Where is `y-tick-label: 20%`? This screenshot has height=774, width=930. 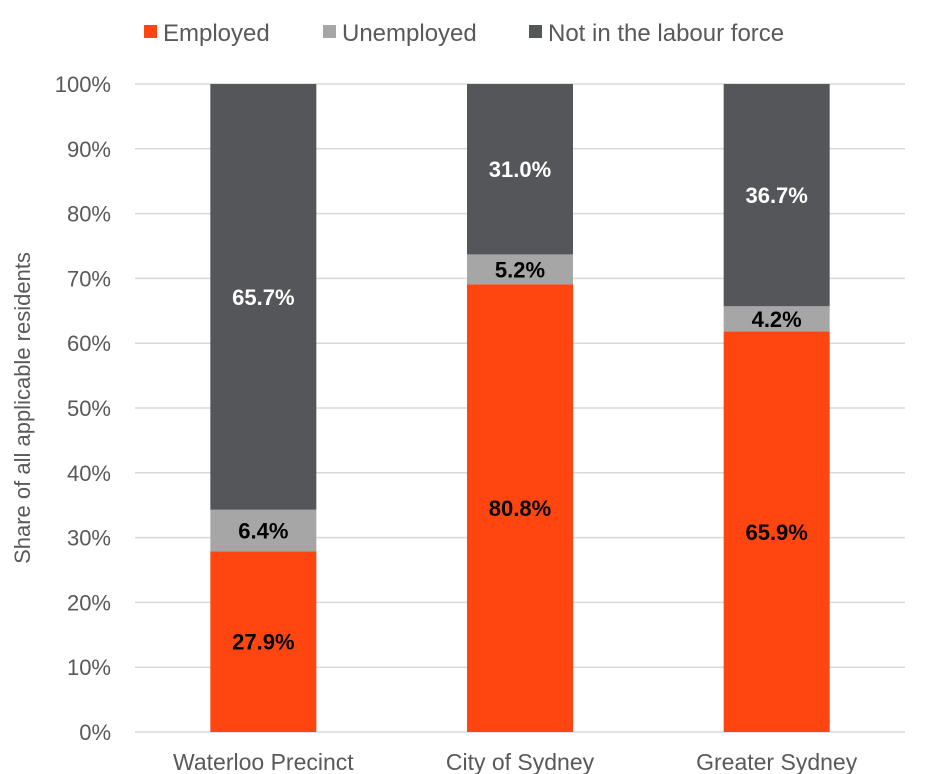
y-tick-label: 20% is located at coordinates (89, 602).